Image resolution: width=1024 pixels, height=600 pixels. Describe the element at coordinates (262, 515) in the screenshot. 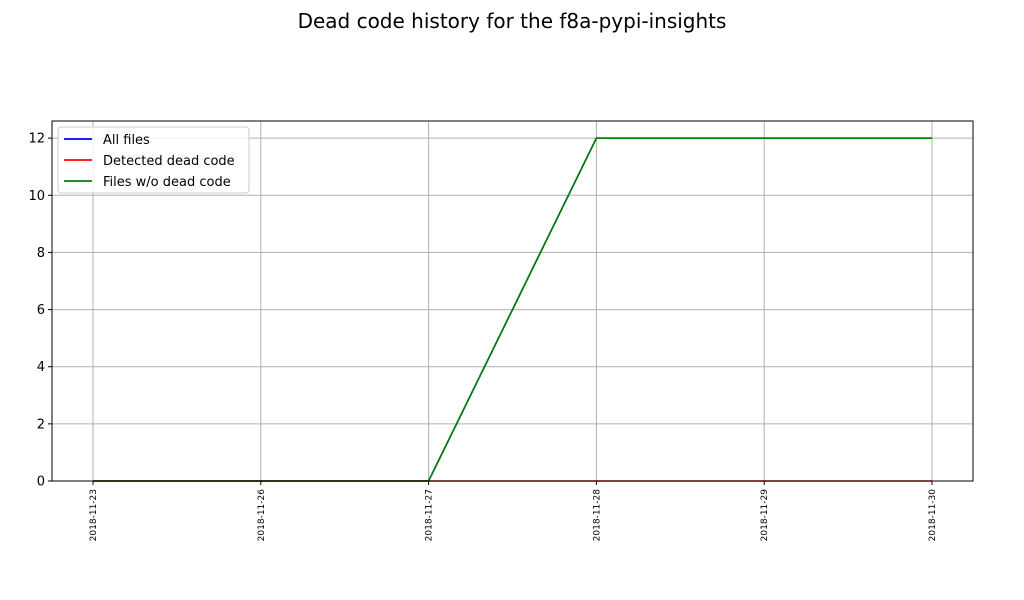

I see `x-tick-label: 2018-11-26` at that location.